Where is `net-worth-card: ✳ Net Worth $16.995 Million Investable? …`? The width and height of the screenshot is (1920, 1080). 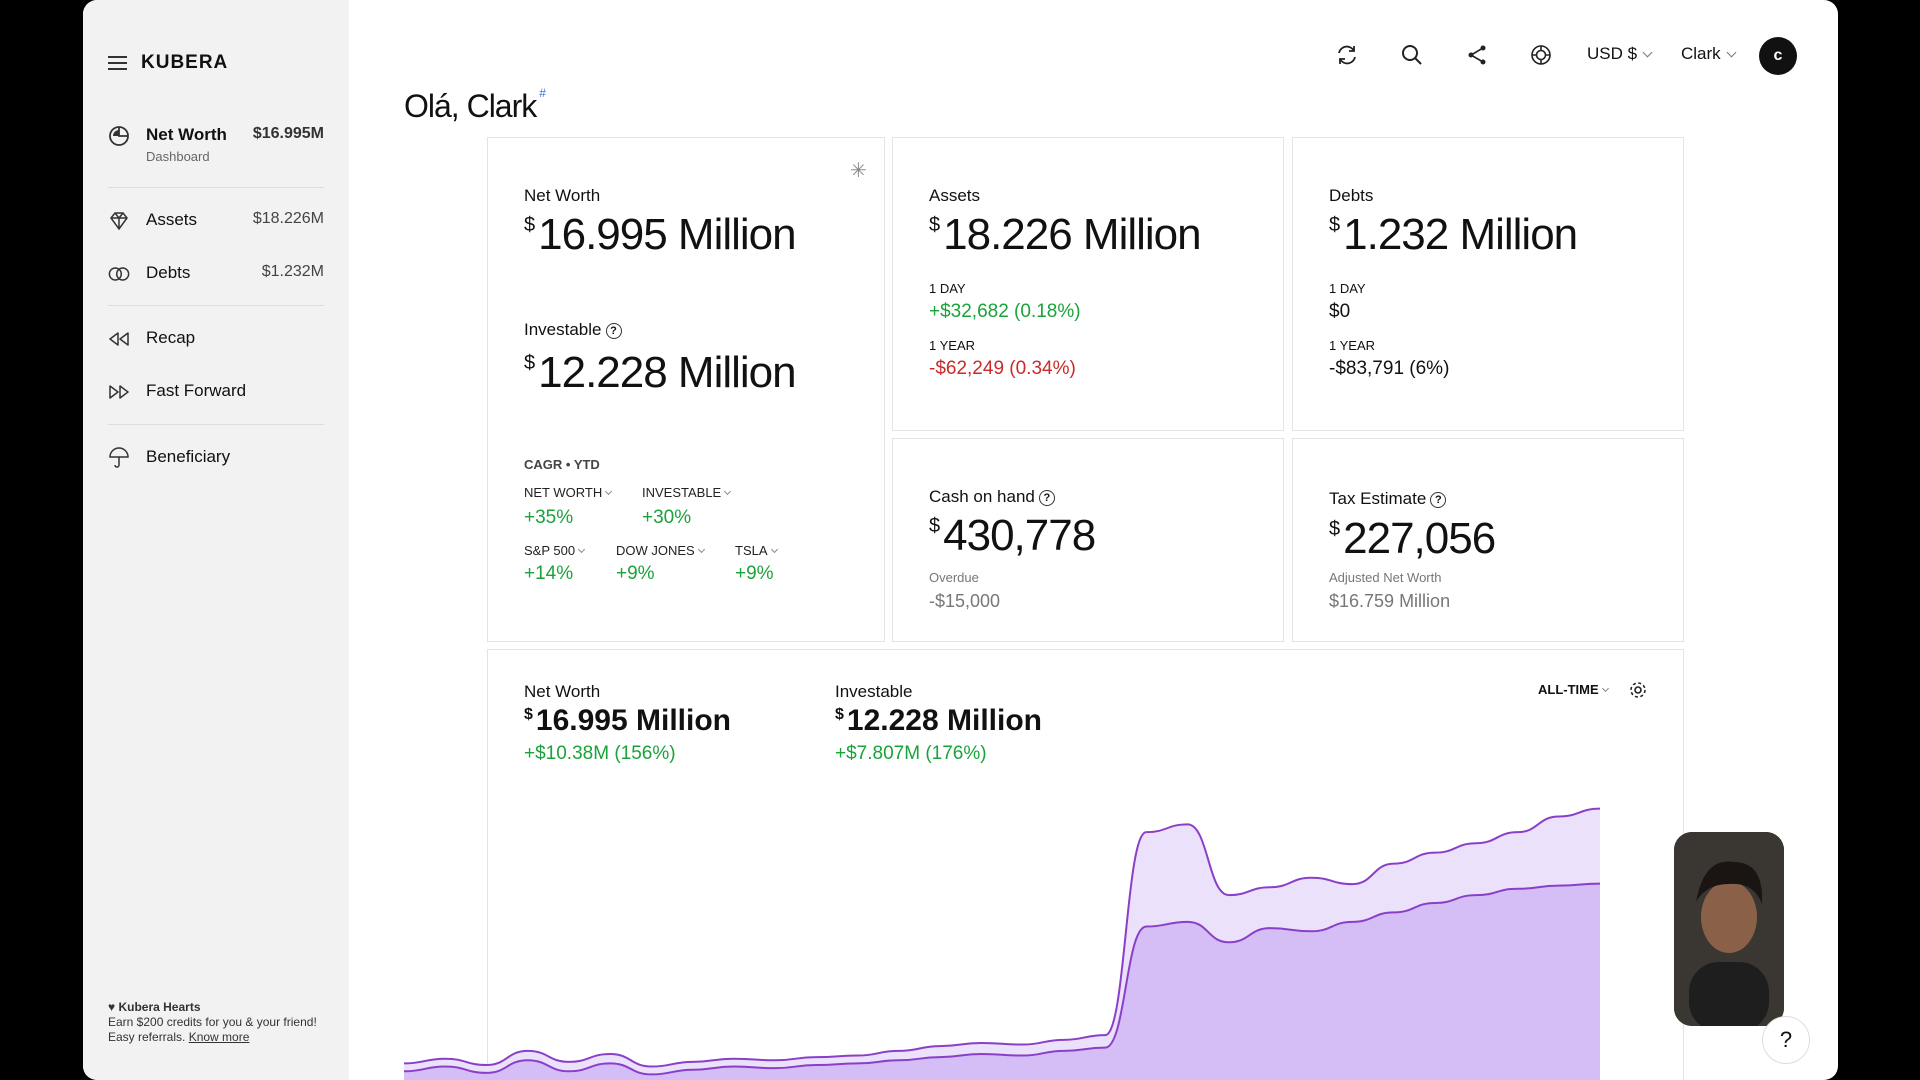
net-worth-card: ✳ Net Worth $16.995 Million Investable? … is located at coordinates (686, 389).